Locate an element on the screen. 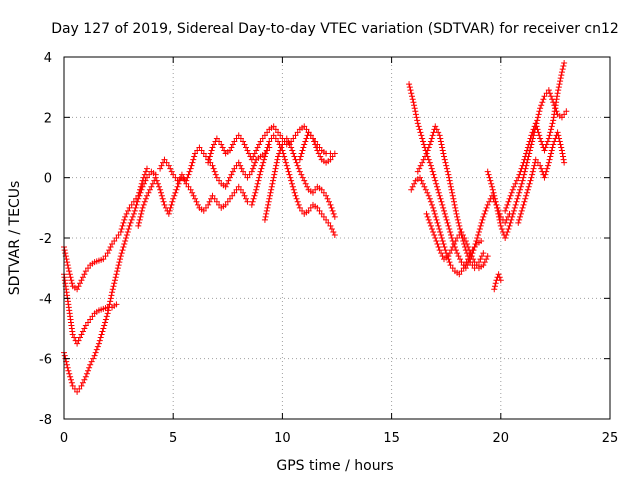 The image size is (640, 480). x-tick-label: 20 is located at coordinates (501, 438).